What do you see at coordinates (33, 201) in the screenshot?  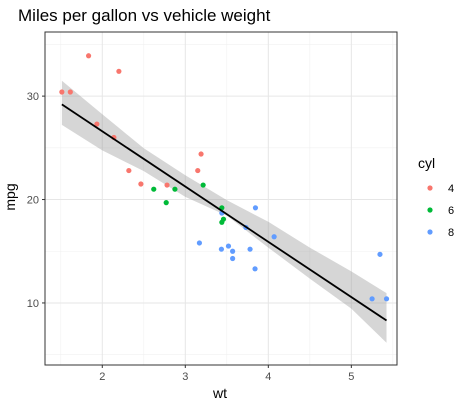 I see `y-tick-label: 20` at bounding box center [33, 201].